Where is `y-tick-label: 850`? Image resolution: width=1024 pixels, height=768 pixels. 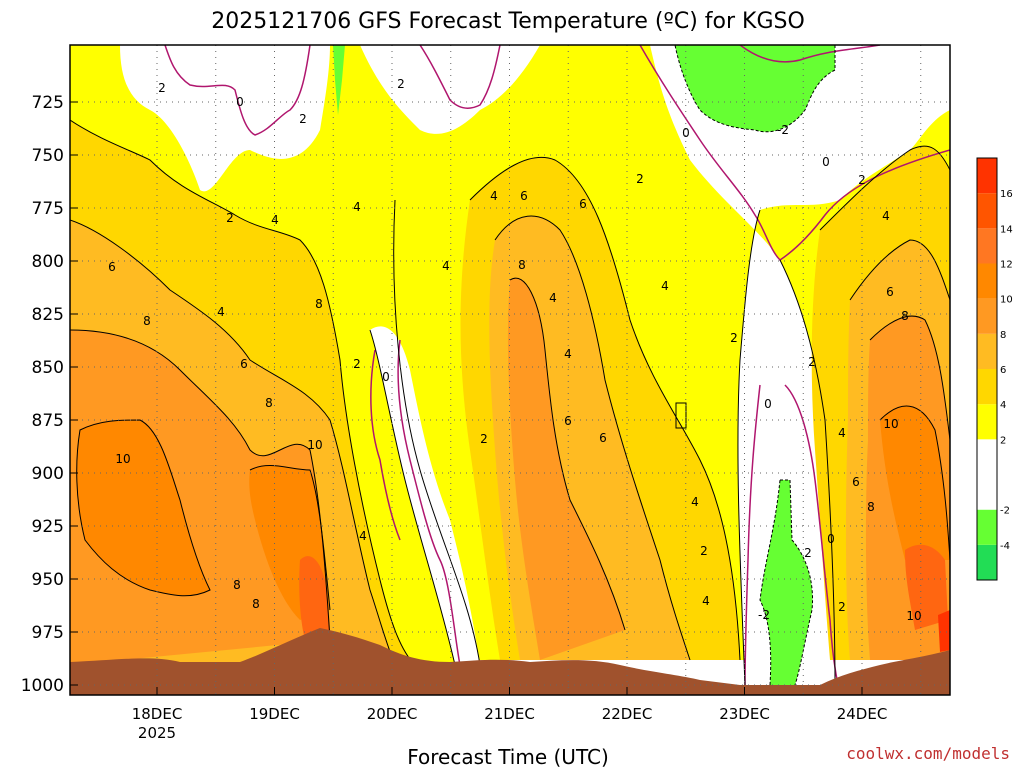 y-tick-label: 850 is located at coordinates (48, 368).